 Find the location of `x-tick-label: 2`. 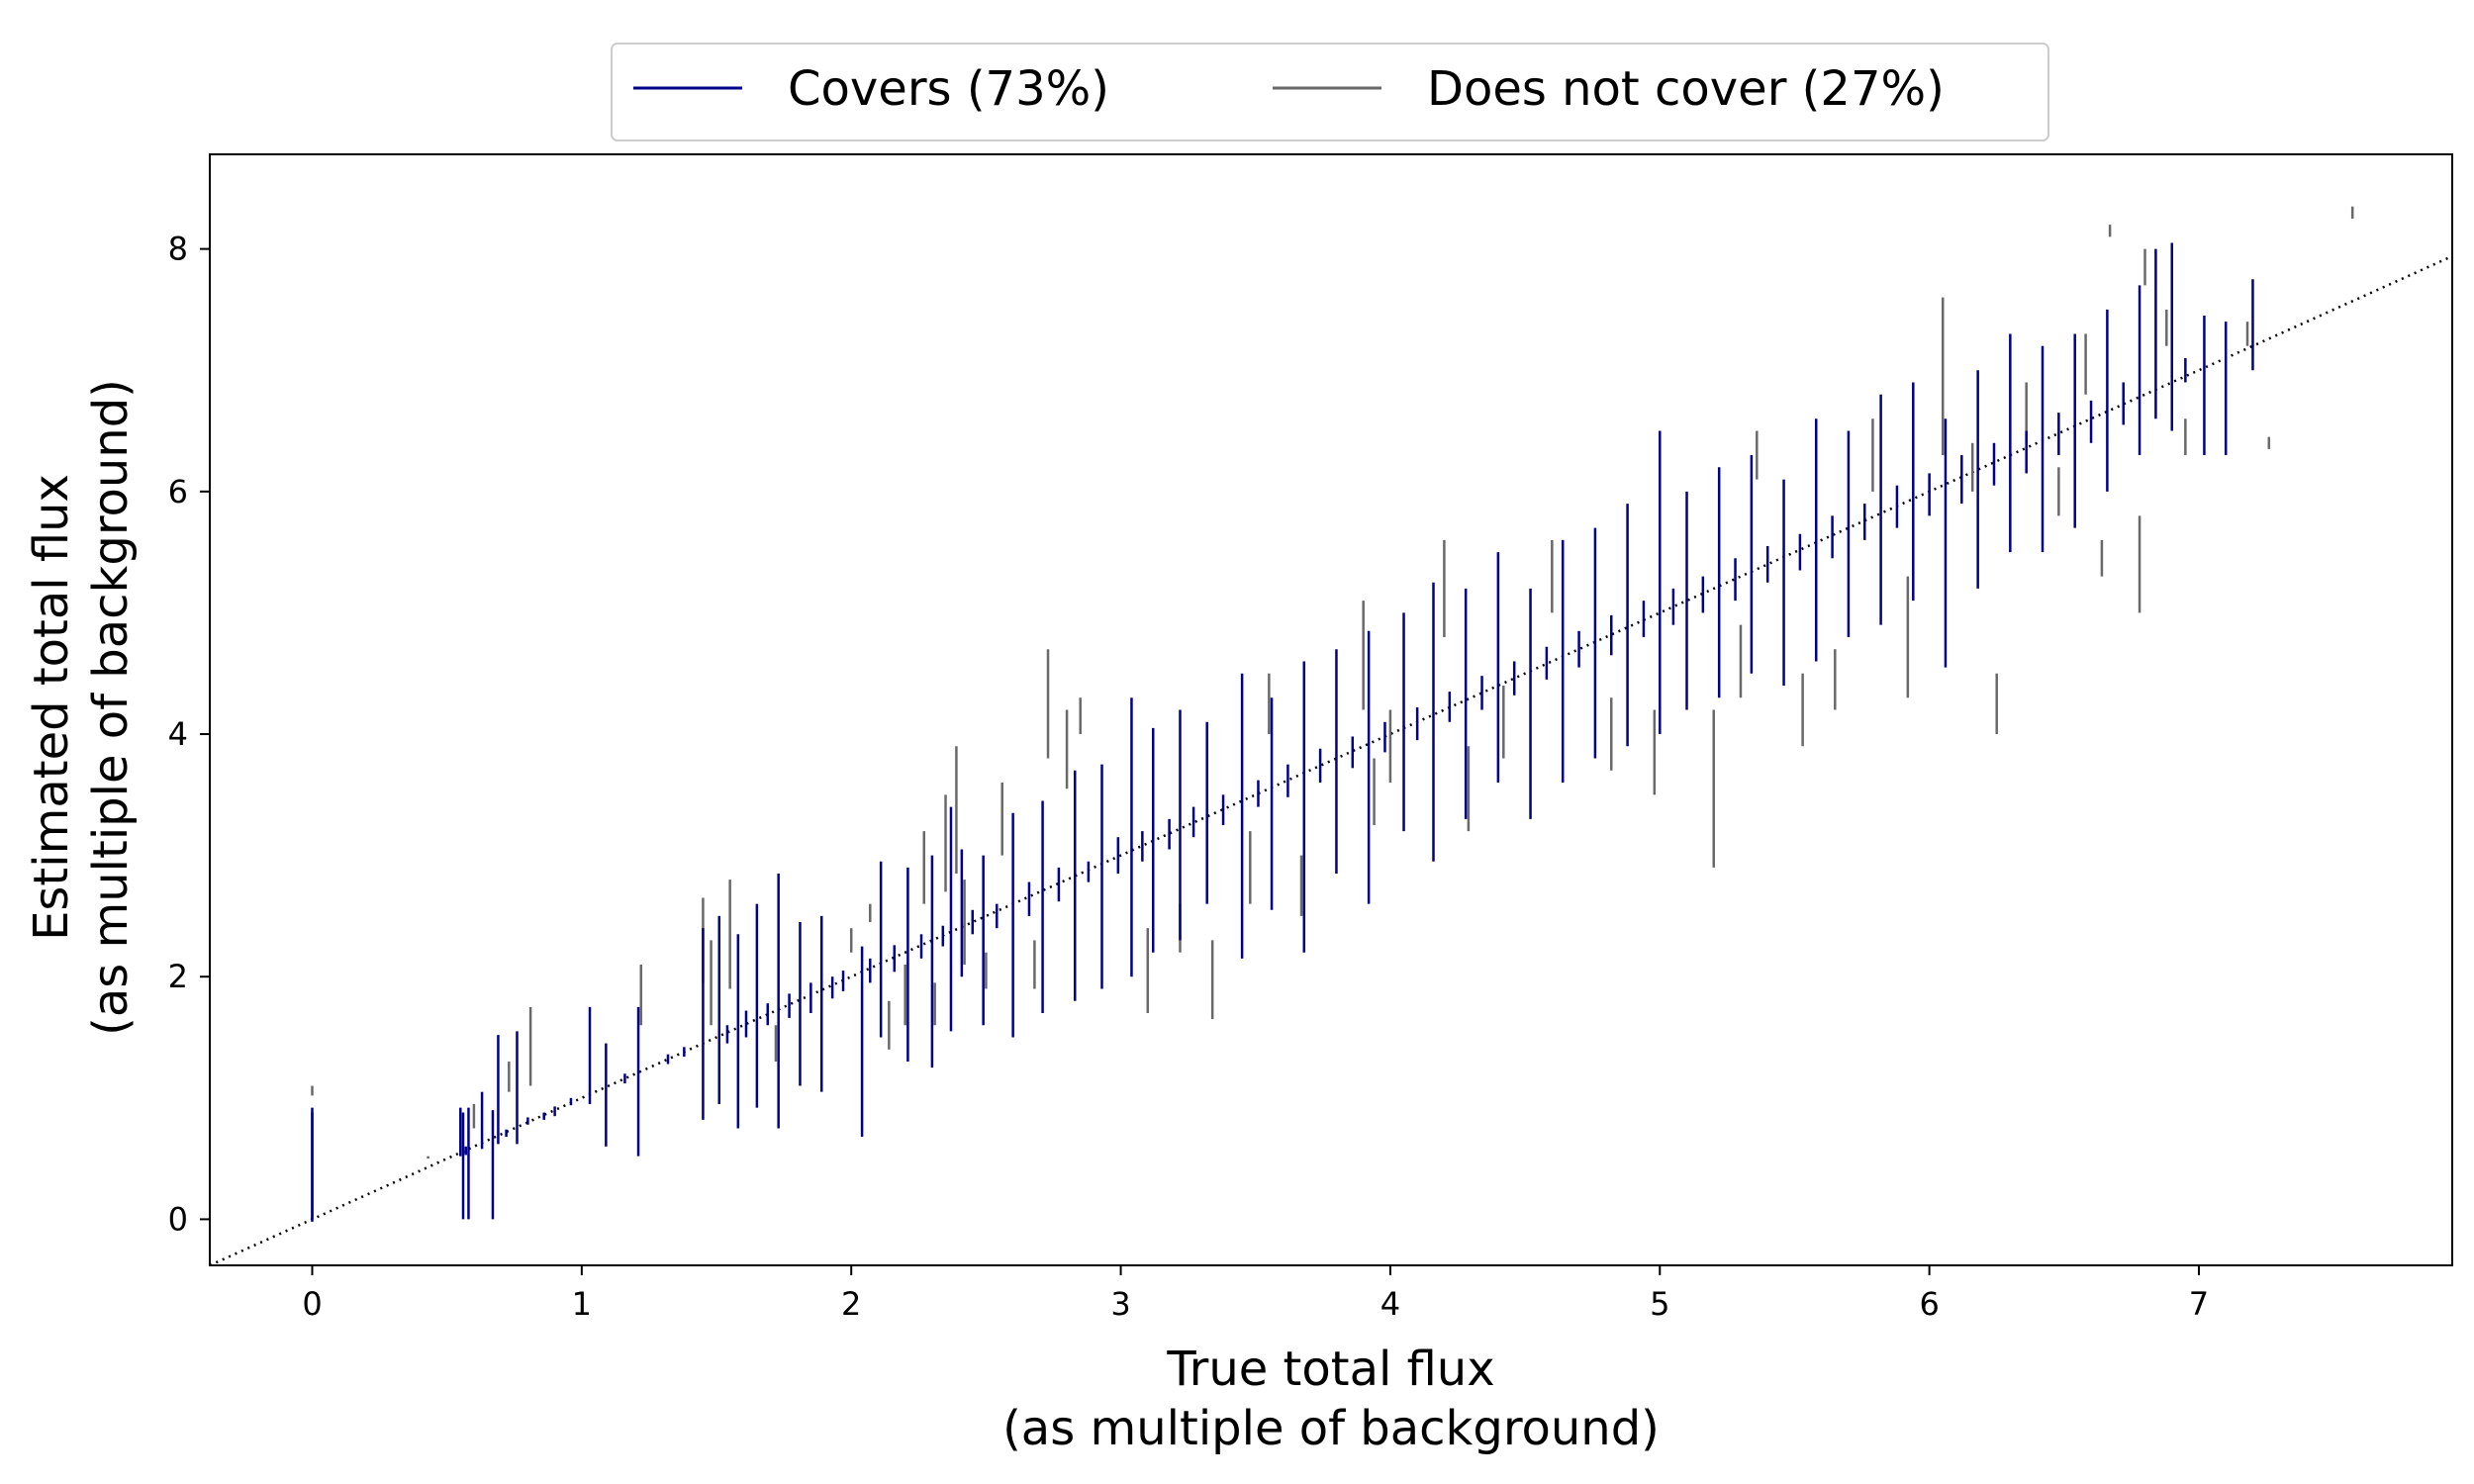

x-tick-label: 2 is located at coordinates (851, 1304).